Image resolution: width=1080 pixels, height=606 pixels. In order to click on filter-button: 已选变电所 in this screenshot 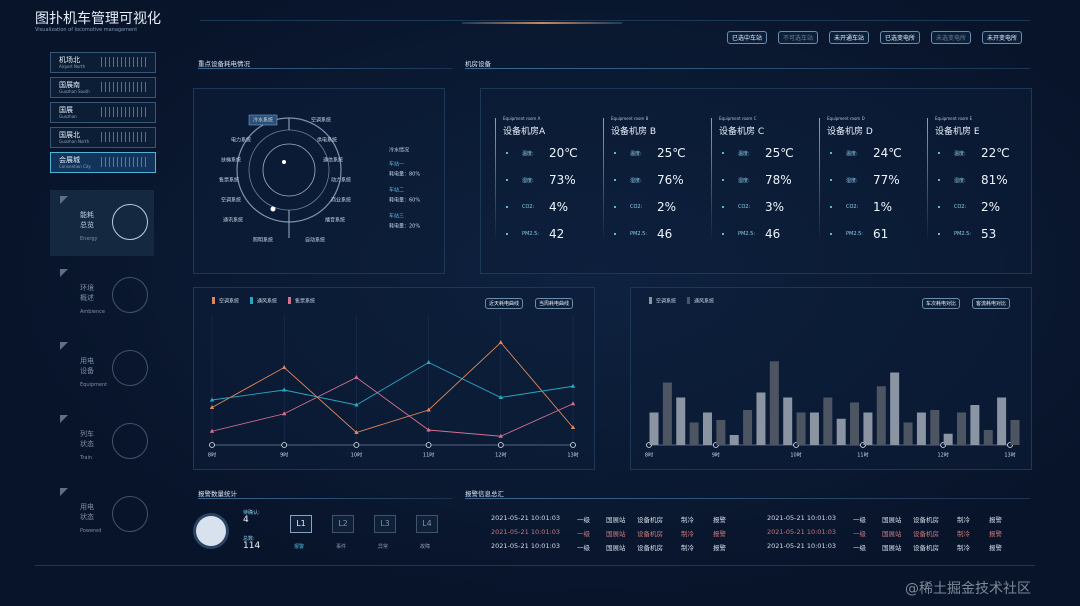, I will do `click(900, 37)`.